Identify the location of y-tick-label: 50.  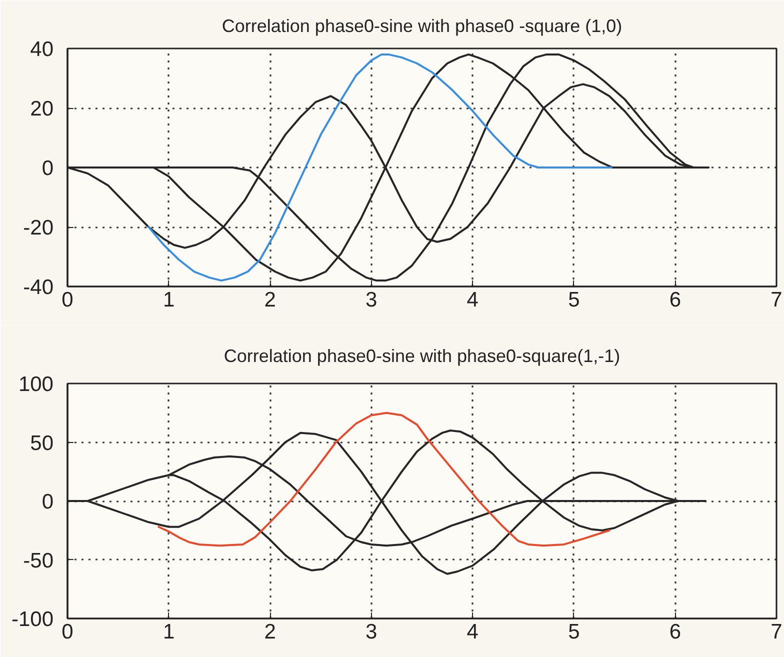
(42, 443).